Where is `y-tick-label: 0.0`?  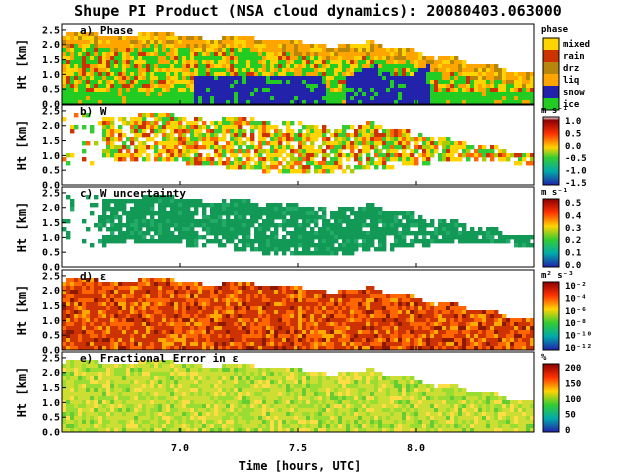 y-tick-label: 0.0 is located at coordinates (51, 186).